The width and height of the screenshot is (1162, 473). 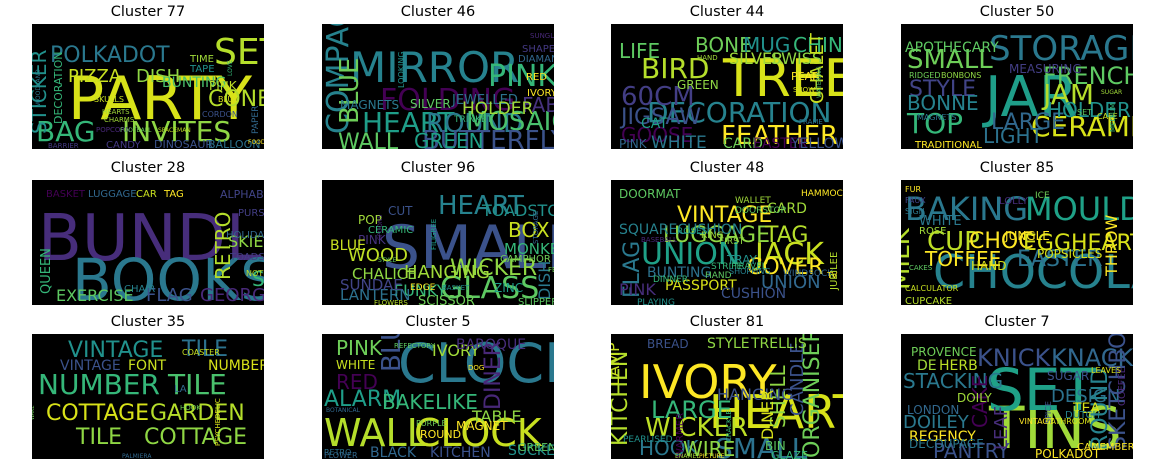 What do you see at coordinates (538, 105) in the screenshot?
I see `cloud-word: FABRIC` at bounding box center [538, 105].